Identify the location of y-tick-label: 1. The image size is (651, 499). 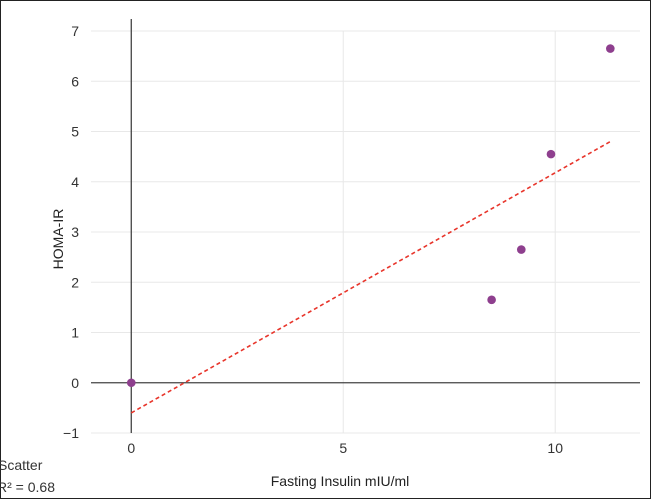
(75, 333).